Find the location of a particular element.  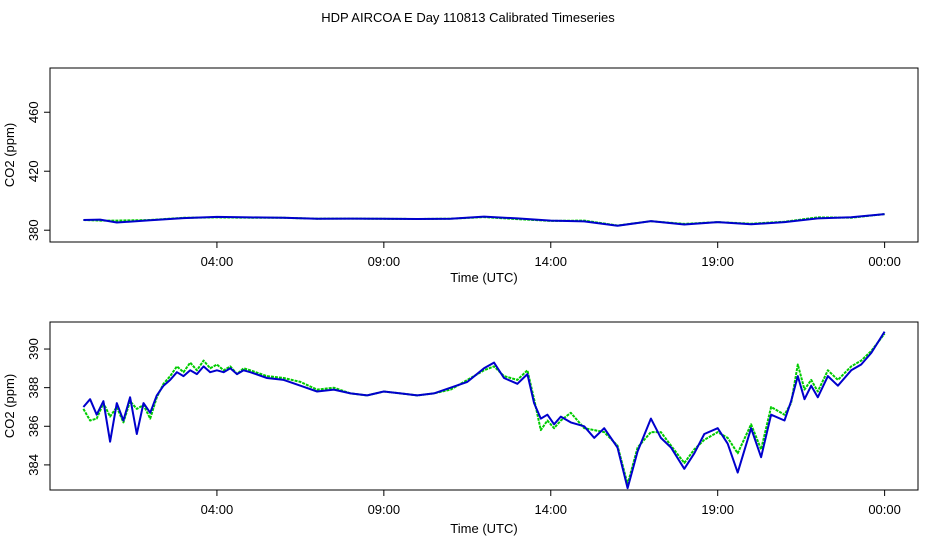

y-tick-label: 388 is located at coordinates (33, 388).